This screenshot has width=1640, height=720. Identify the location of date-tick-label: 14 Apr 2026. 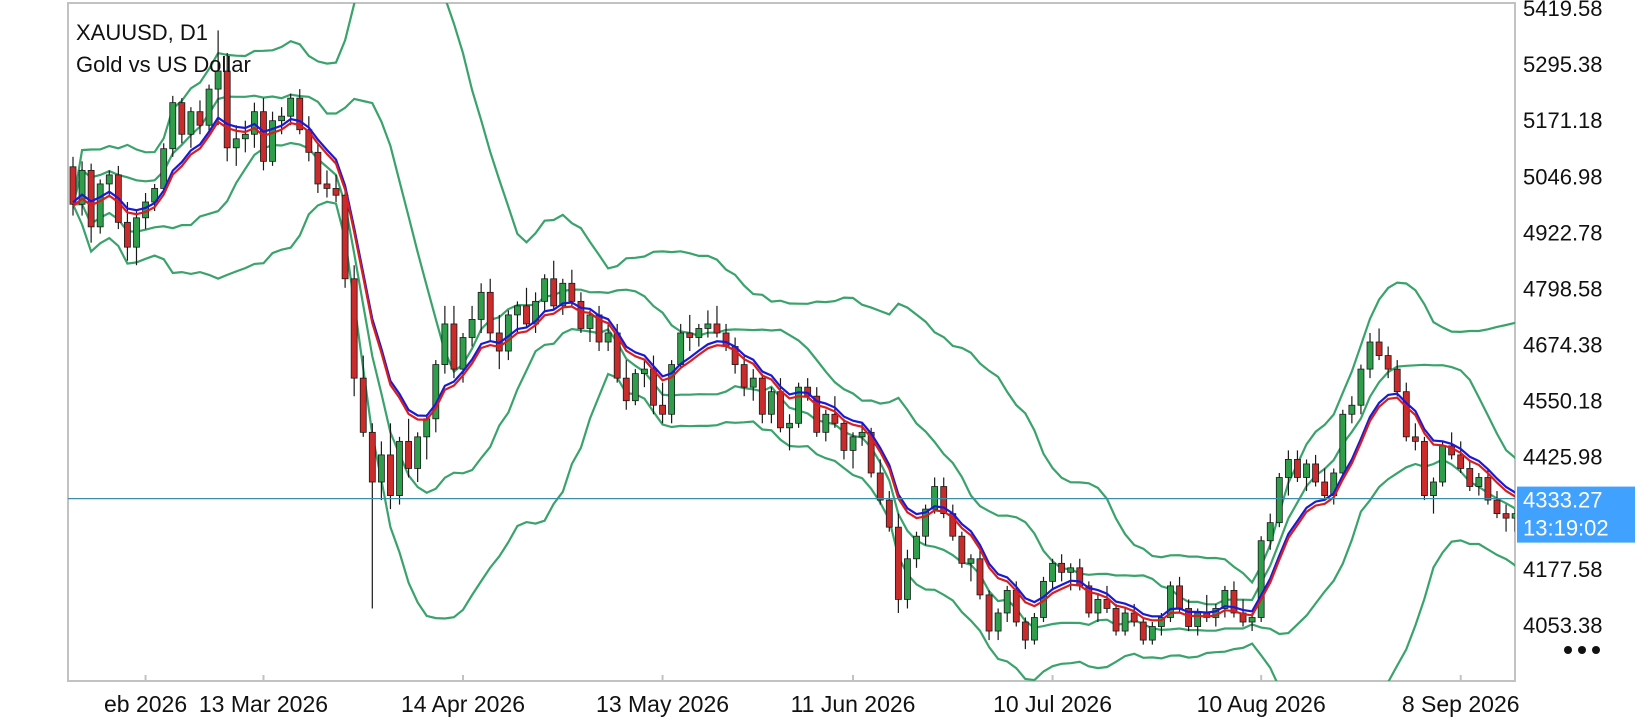
(463, 704).